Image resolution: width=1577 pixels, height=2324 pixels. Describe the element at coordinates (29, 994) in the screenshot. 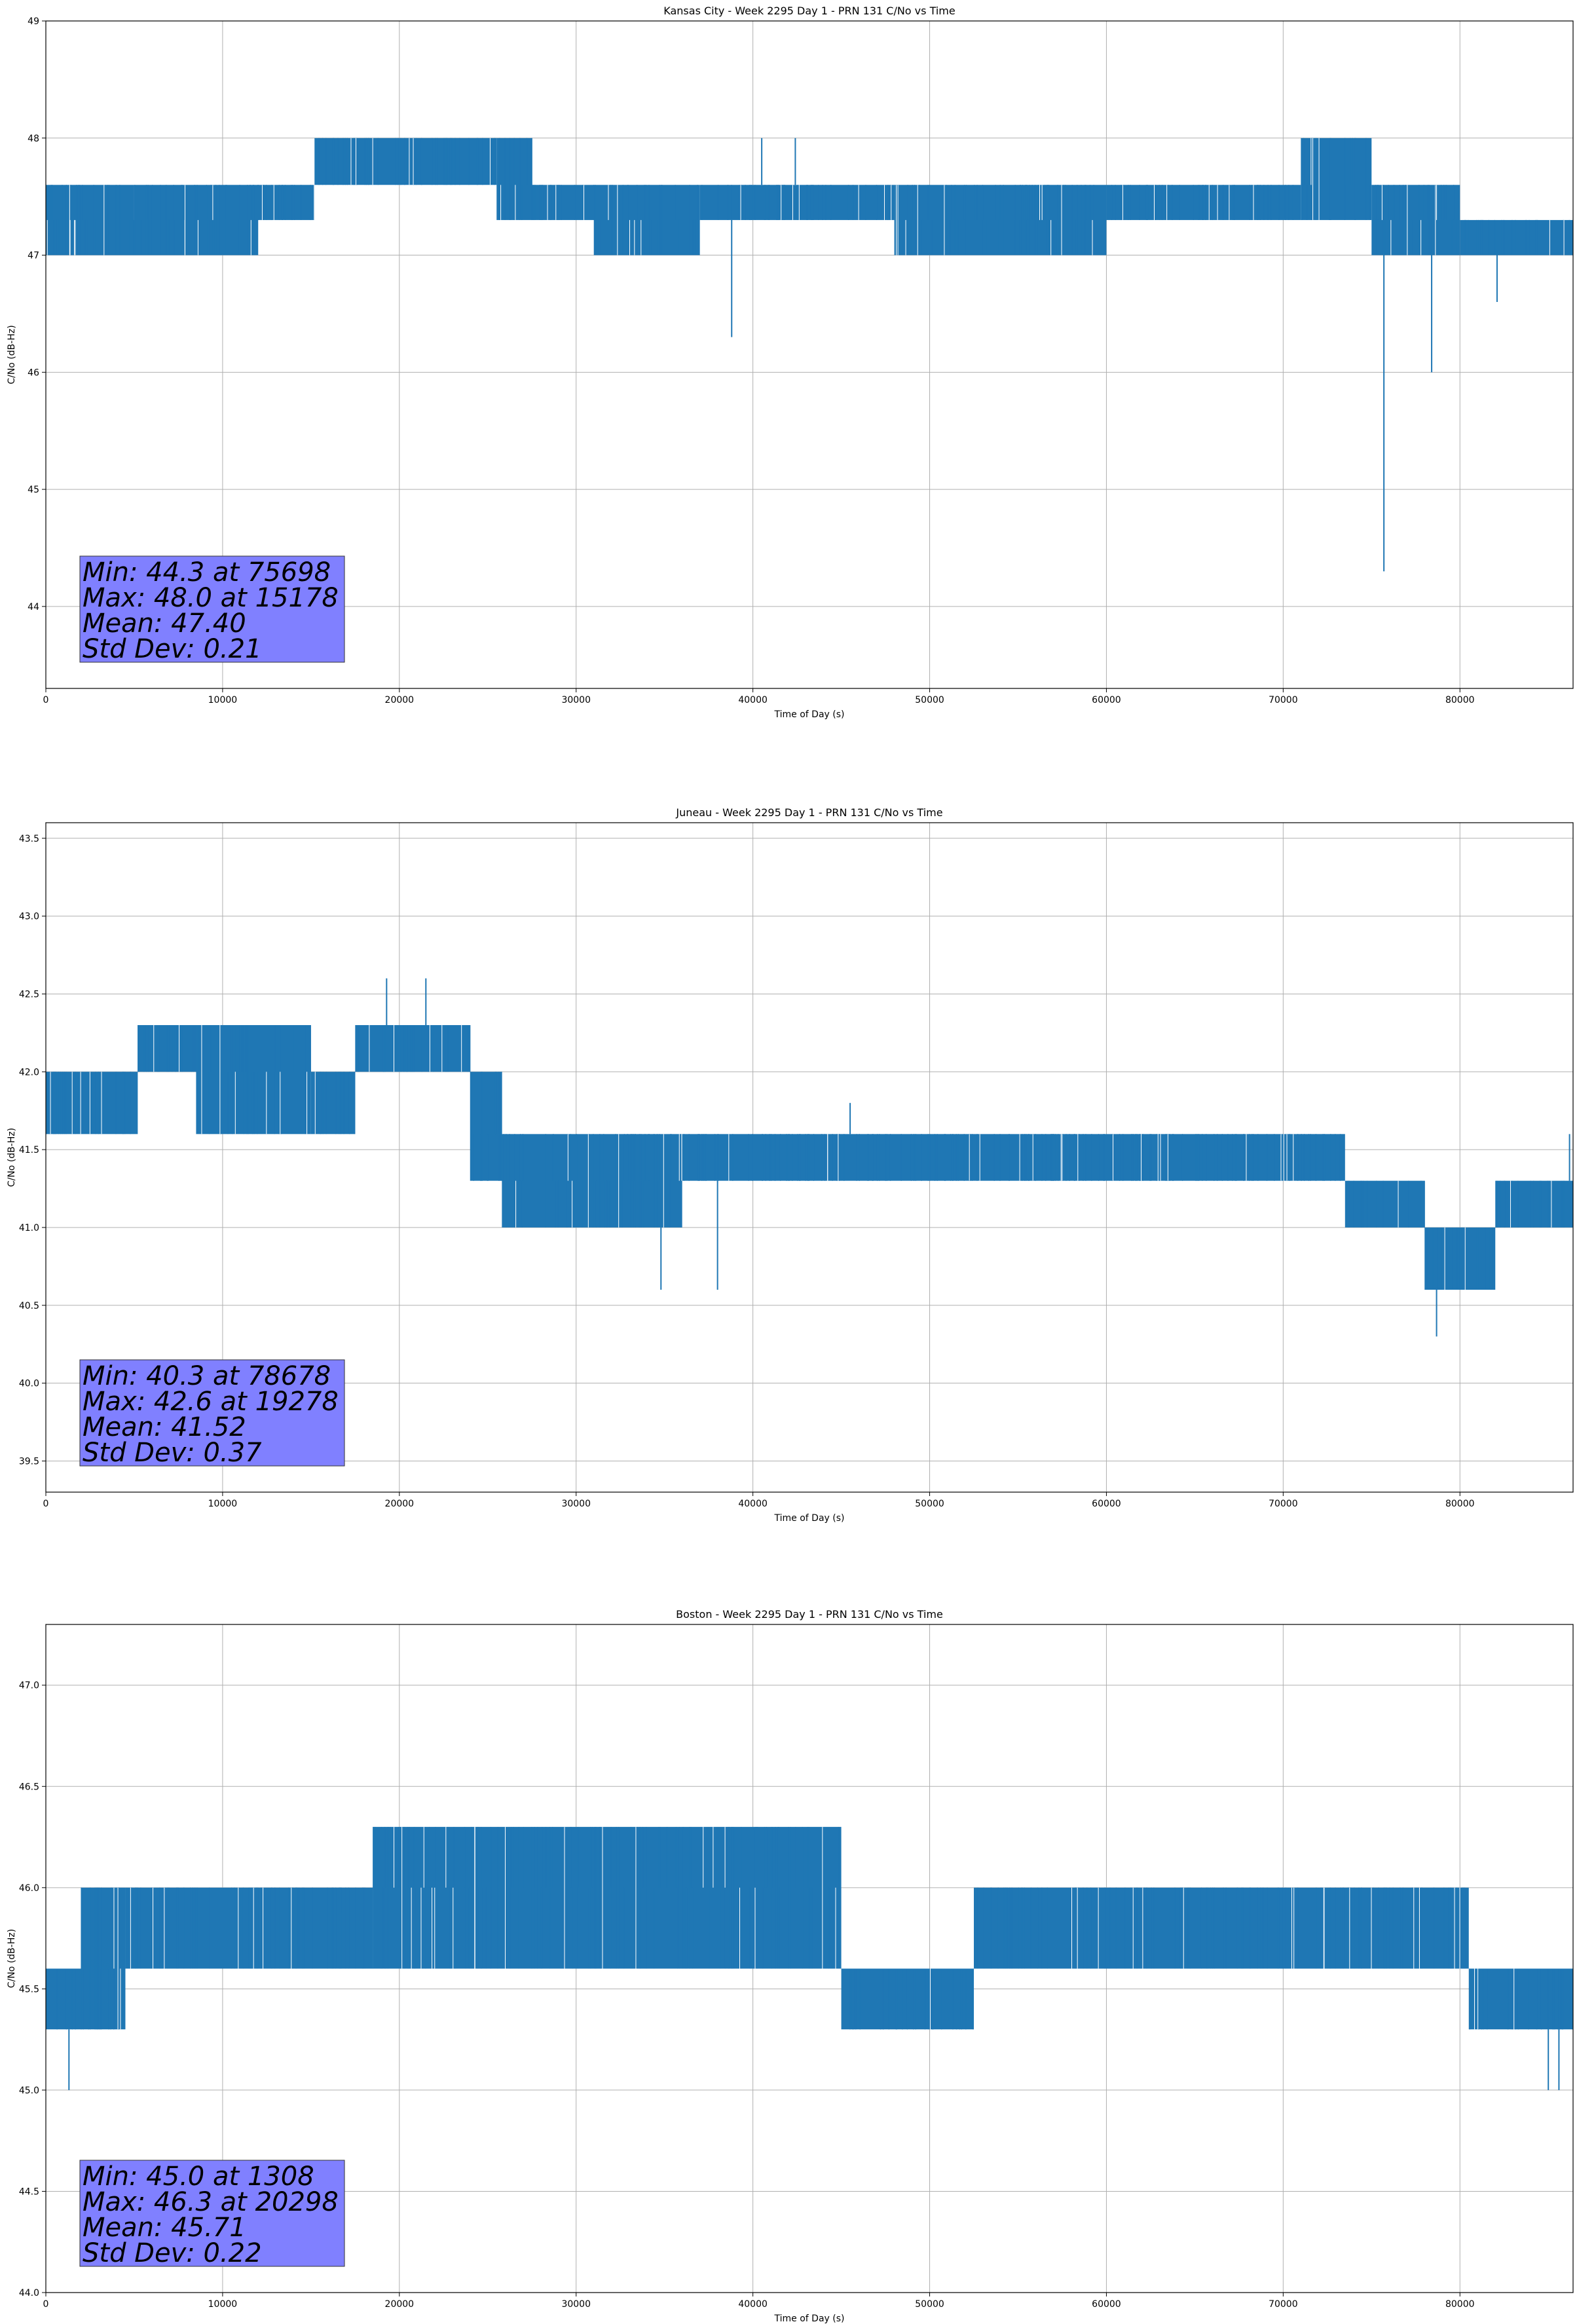

I see `y-tick-label: 42.5` at that location.